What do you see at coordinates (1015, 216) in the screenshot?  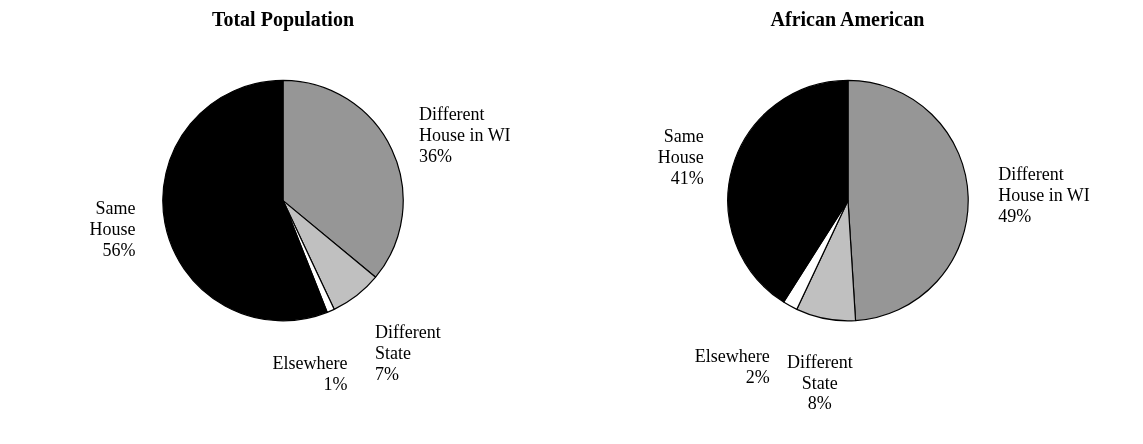 I see `data-label: 49%` at bounding box center [1015, 216].